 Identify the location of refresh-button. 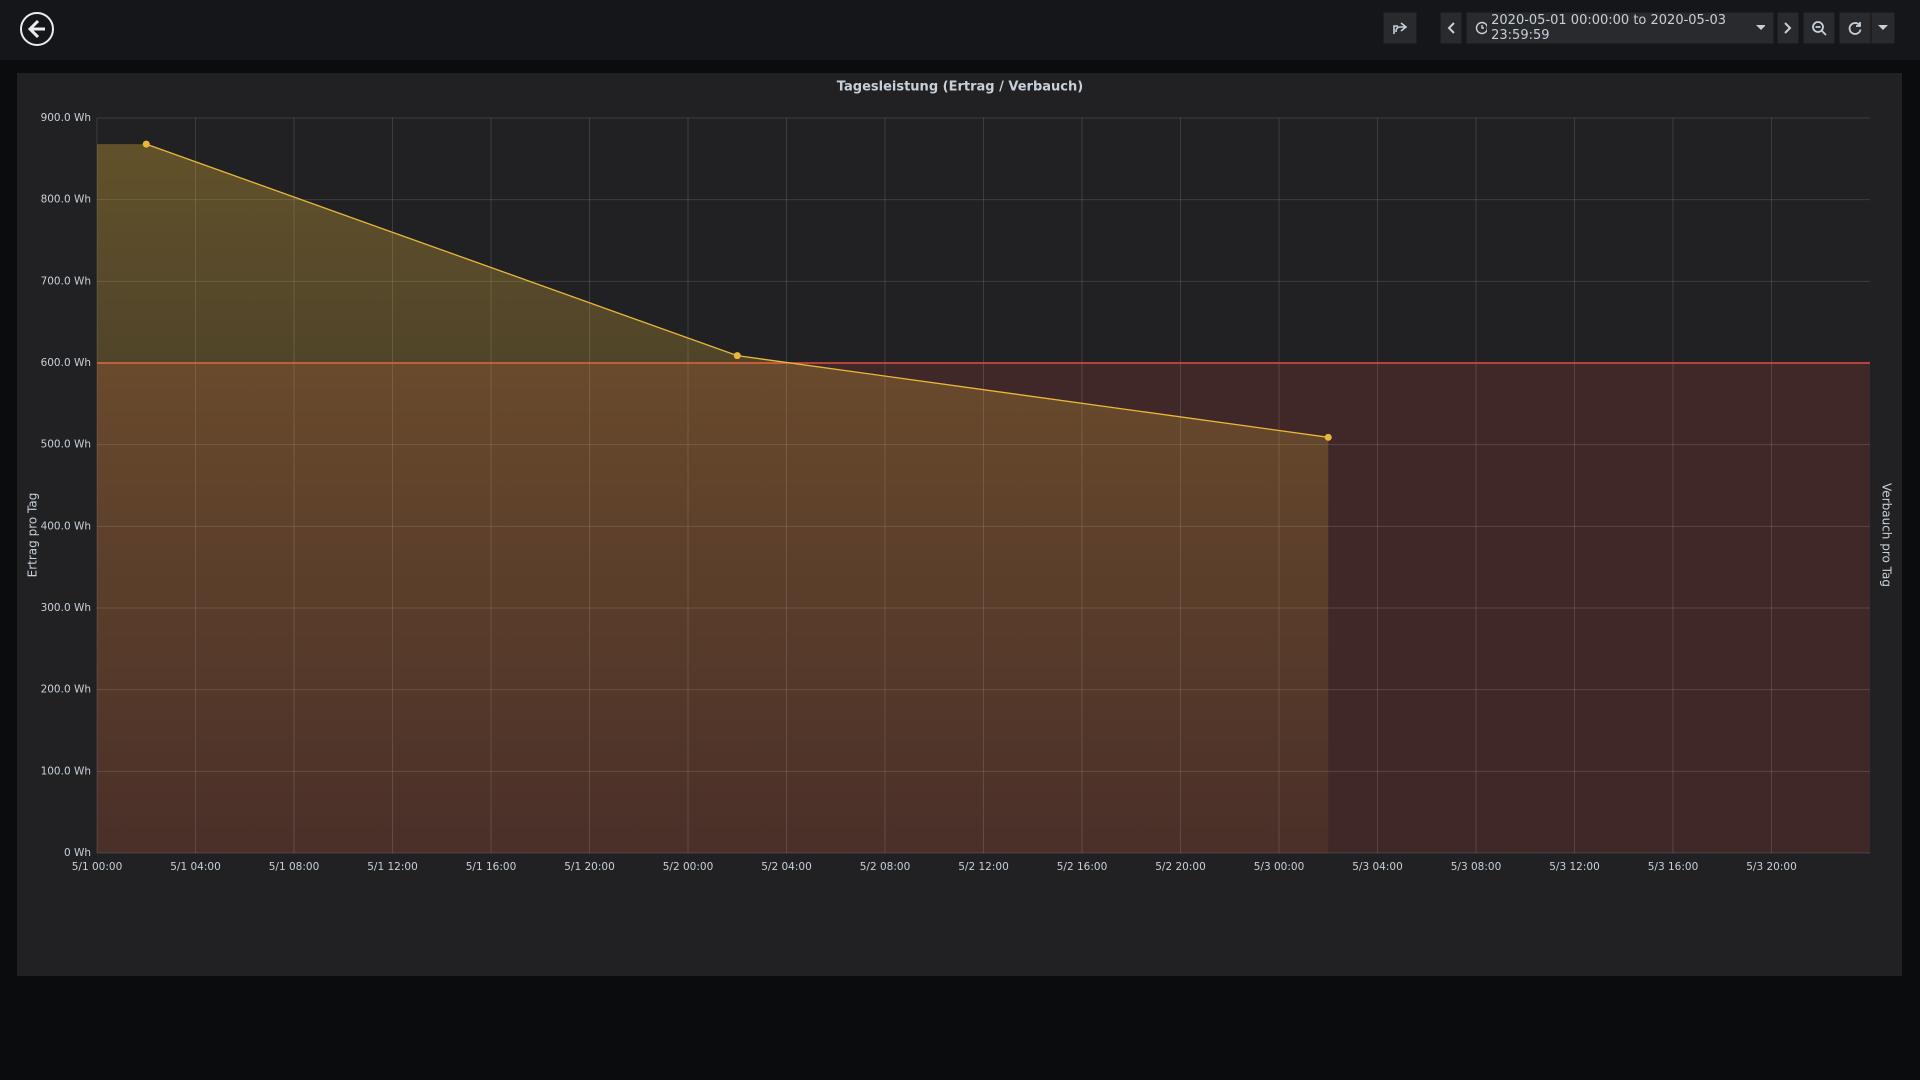
(1855, 28).